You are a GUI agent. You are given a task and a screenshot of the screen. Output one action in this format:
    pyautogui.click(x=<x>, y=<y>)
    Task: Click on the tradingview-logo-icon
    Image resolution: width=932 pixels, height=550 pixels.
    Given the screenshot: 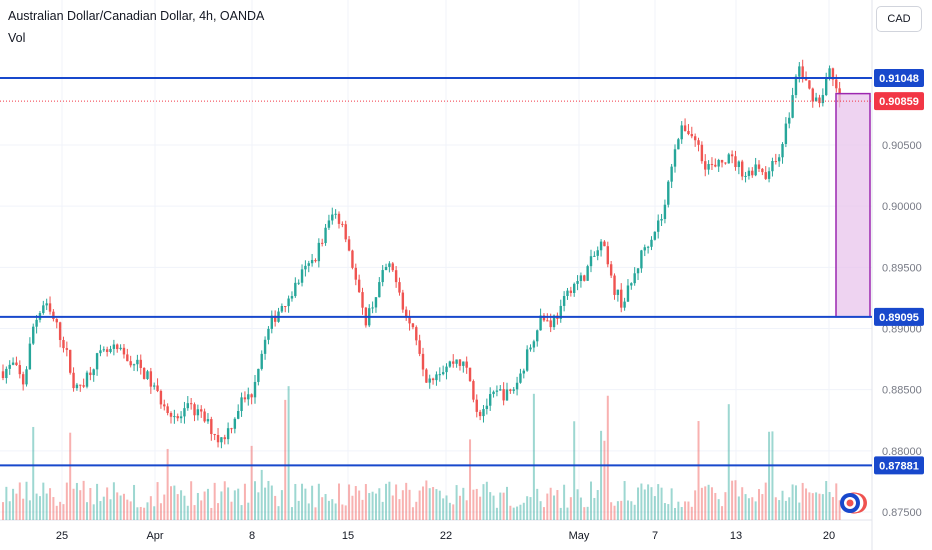 What is the action you would take?
    pyautogui.click(x=853, y=503)
    